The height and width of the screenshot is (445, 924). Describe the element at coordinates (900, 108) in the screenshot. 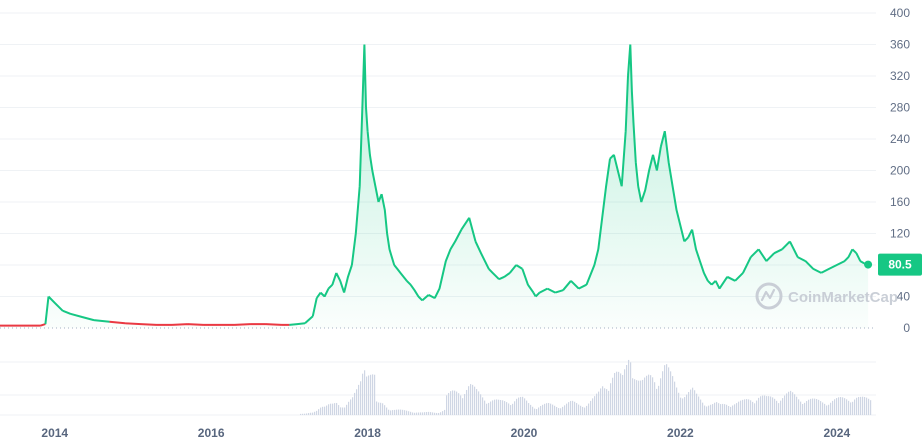

I see `y-tick-label: 280` at that location.